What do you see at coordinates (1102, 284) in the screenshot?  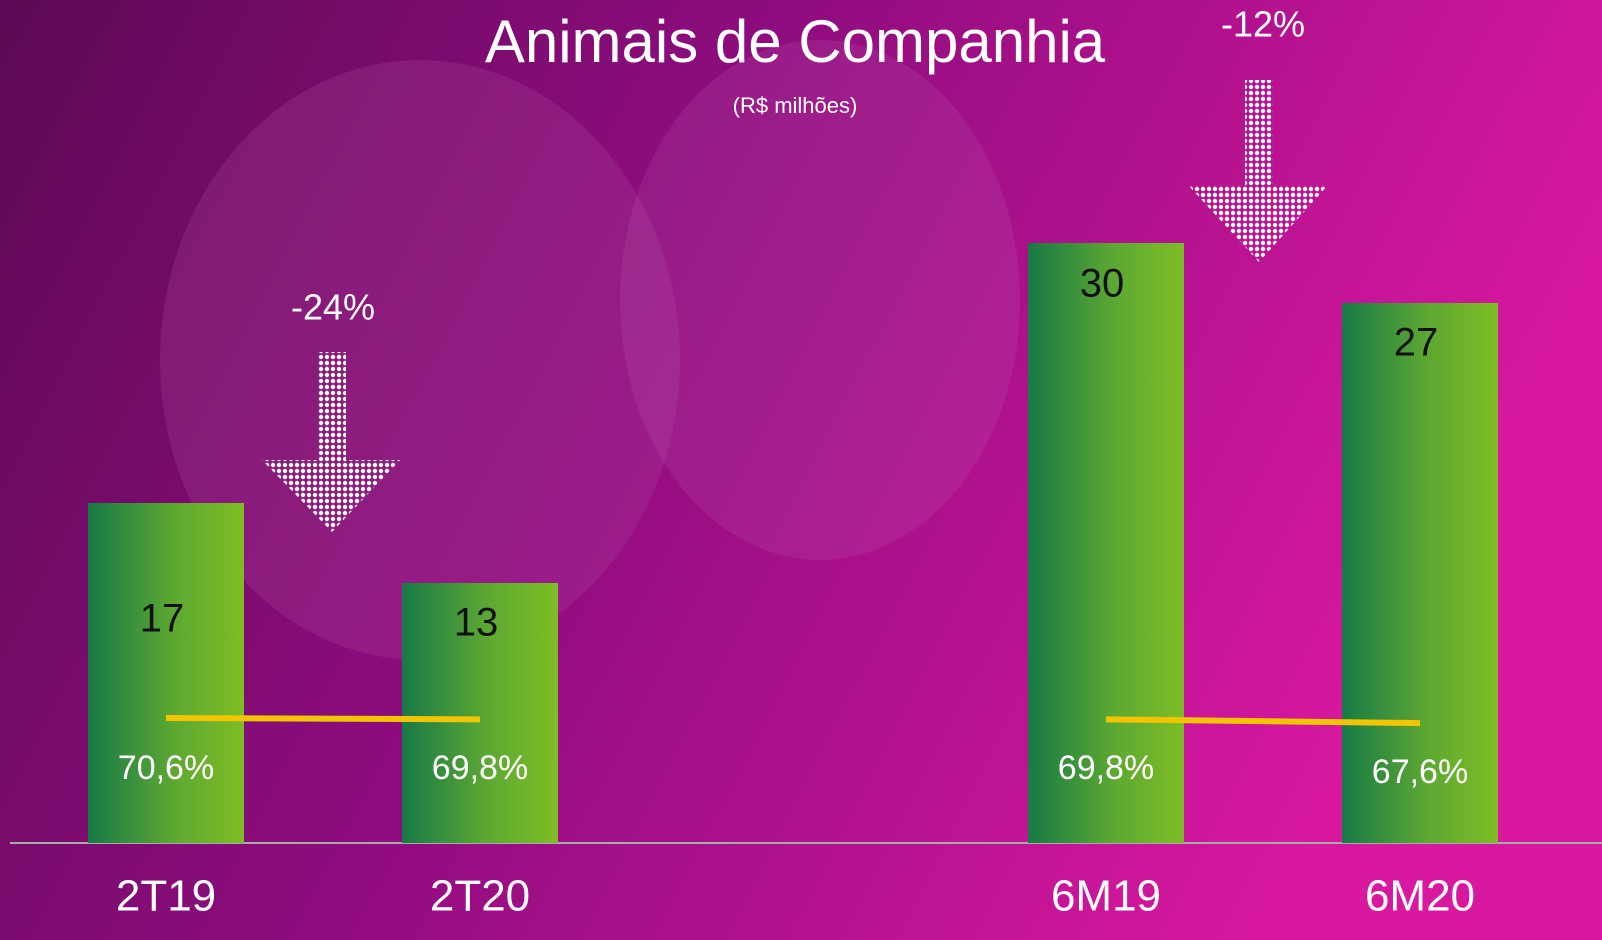 I see `value-label: 30` at bounding box center [1102, 284].